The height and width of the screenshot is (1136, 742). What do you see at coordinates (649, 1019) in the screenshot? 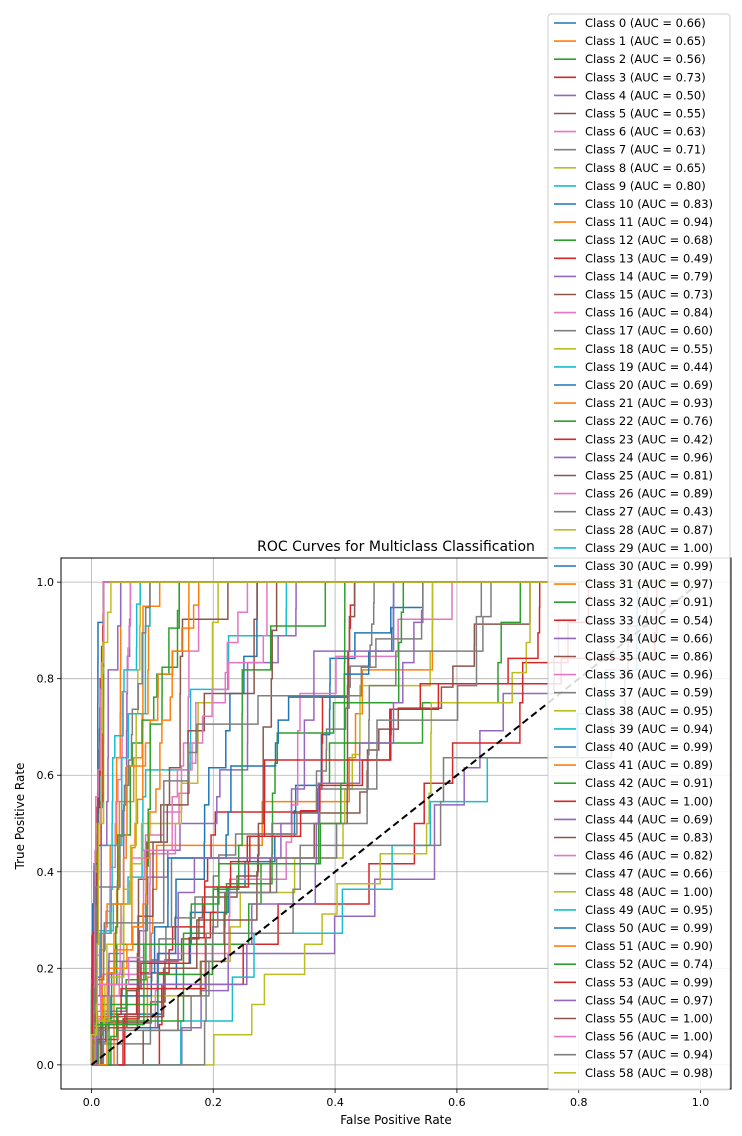
I see `legend-entry: Class 55 (AUC = 1.00)` at bounding box center [649, 1019].